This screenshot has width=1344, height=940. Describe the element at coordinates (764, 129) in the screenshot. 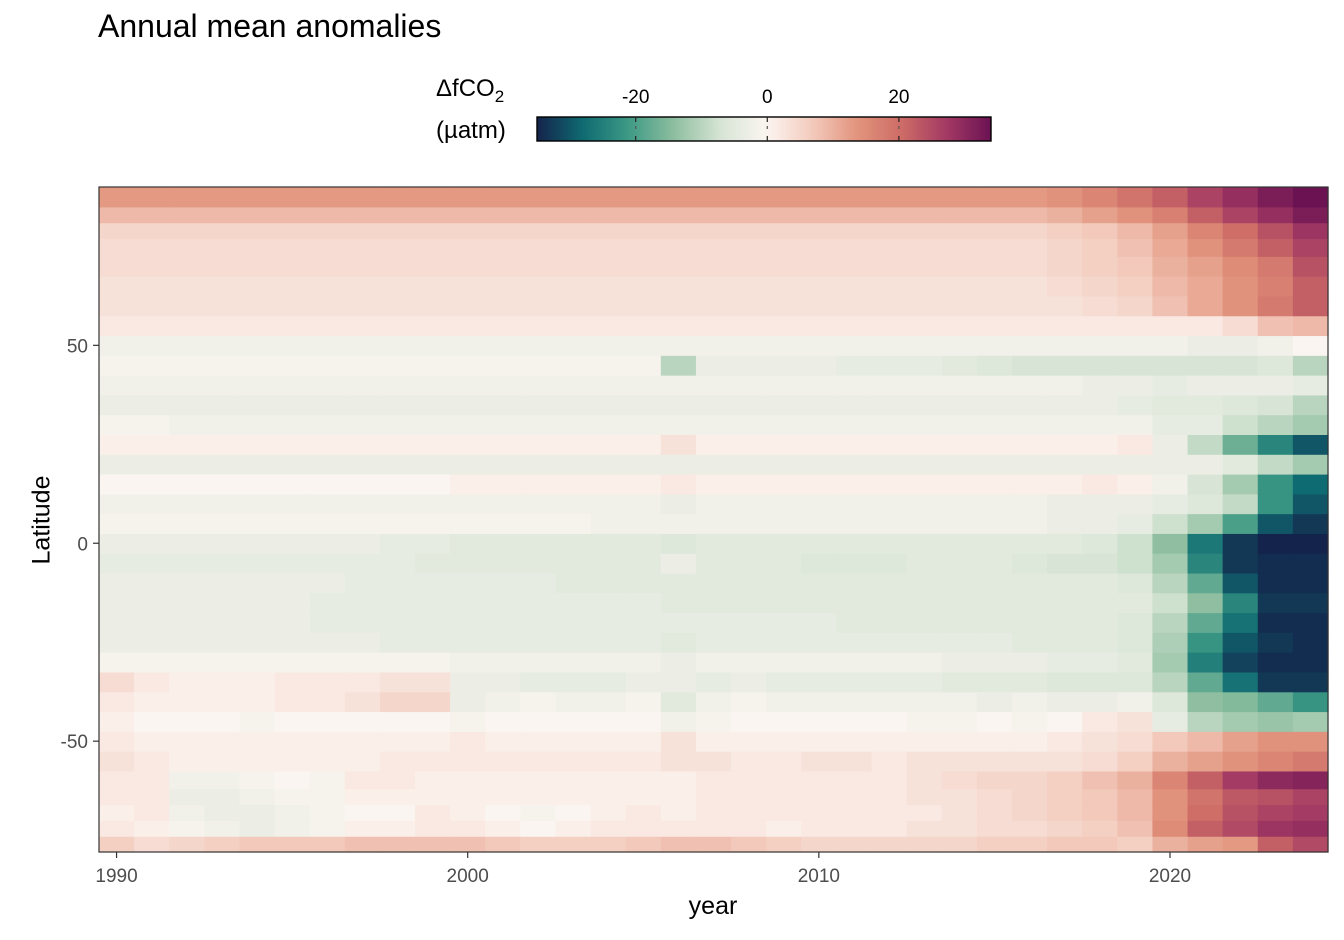

I see `colorbar-gradient` at that location.